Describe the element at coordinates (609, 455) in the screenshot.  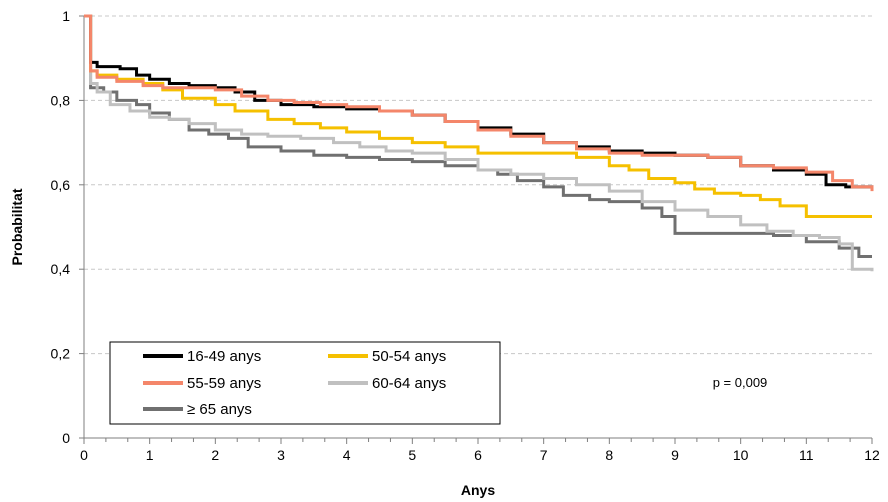
I see `x-tick-label: 8` at that location.